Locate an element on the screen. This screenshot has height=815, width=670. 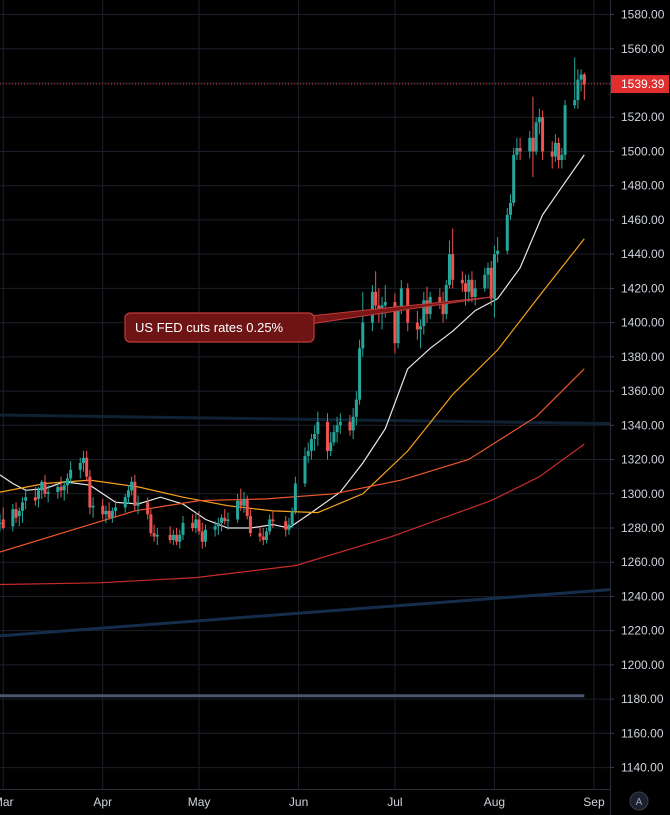
price-tick-label: 1380.00 is located at coordinates (643, 357).